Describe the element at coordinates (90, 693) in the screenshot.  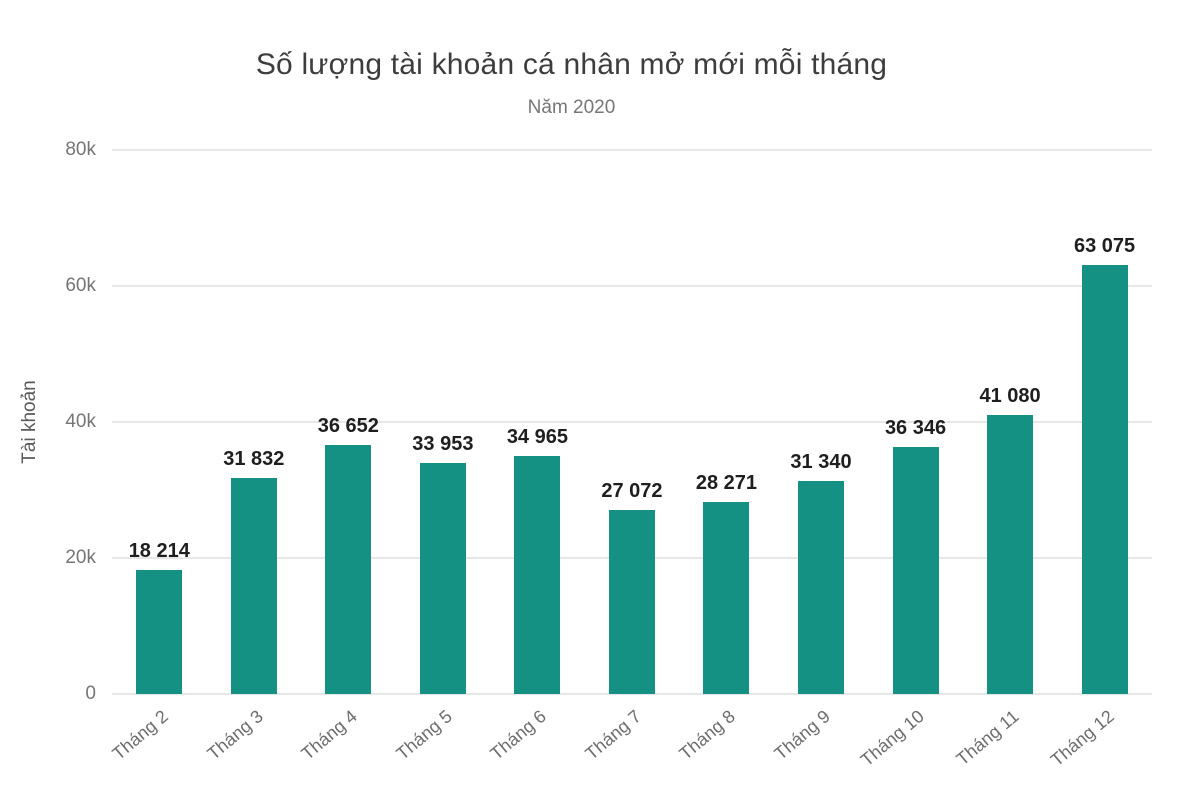
I see `y-tick-label: 0` at that location.